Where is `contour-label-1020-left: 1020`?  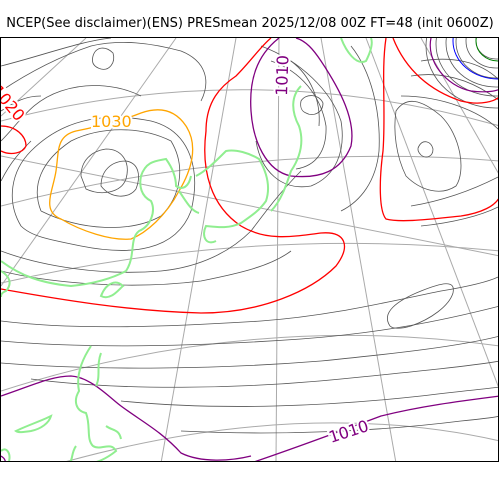
contour-label-1020-left: 1020 is located at coordinates (15, 102).